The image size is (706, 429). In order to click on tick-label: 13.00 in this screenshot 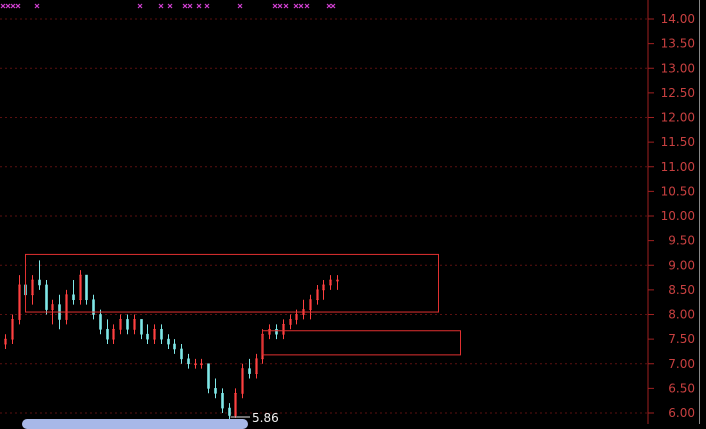, I will do `click(678, 68)`.